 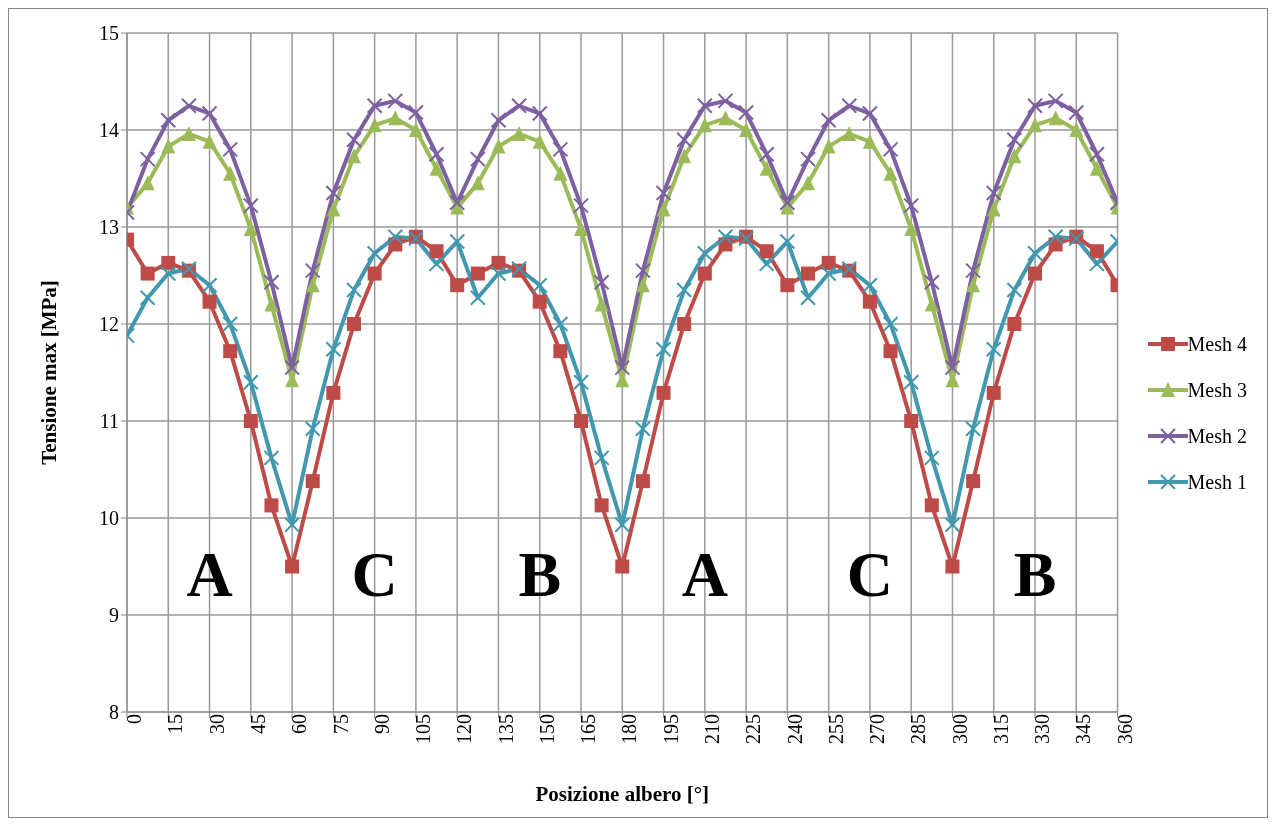 What do you see at coordinates (175, 724) in the screenshot?
I see `x-tick-label: 15` at bounding box center [175, 724].